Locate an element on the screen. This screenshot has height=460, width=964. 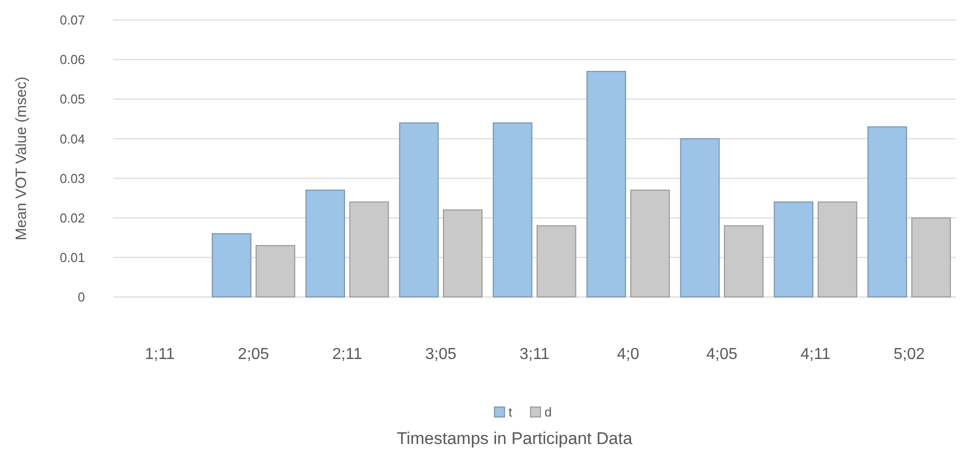
y-axis-title: Mean VOT Value (msec) is located at coordinates (21, 158).